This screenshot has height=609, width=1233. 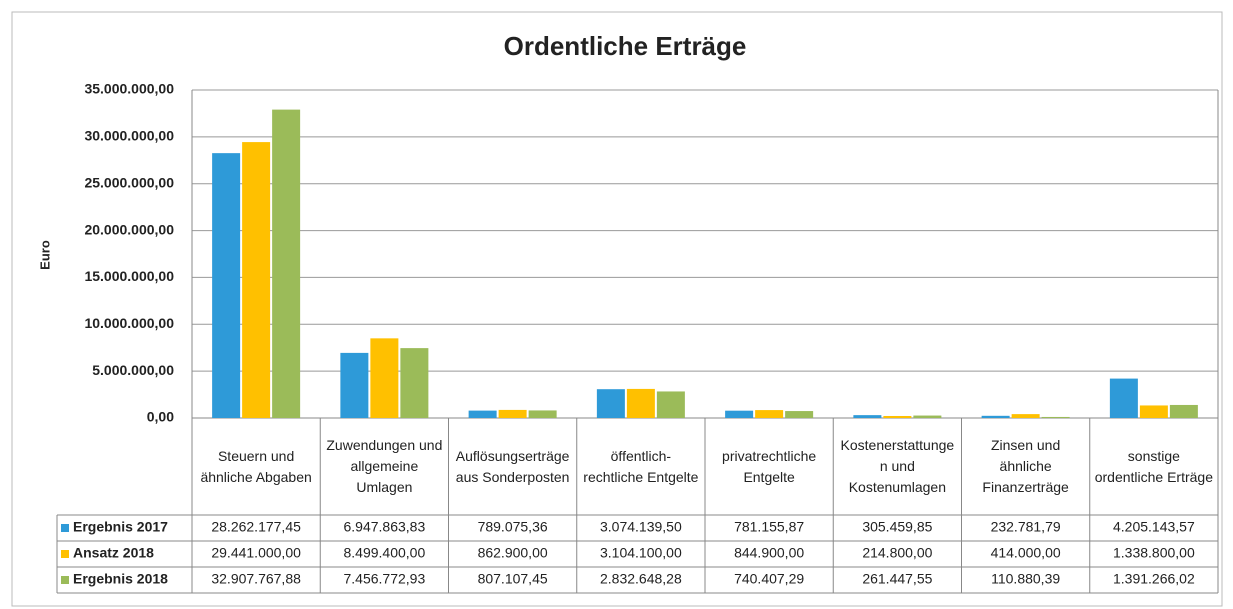 I want to click on value-label: 305.459,85, so click(x=897, y=527).